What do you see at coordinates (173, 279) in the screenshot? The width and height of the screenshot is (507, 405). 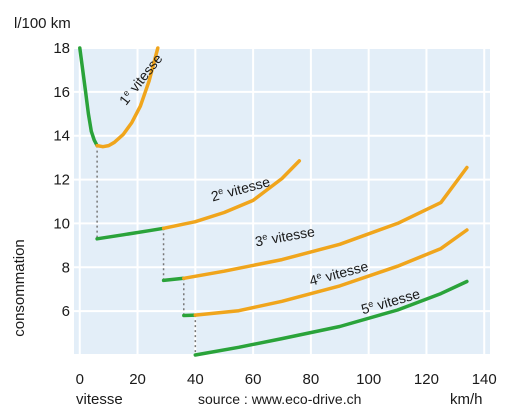 I see `gear-3-curve-green` at bounding box center [173, 279].